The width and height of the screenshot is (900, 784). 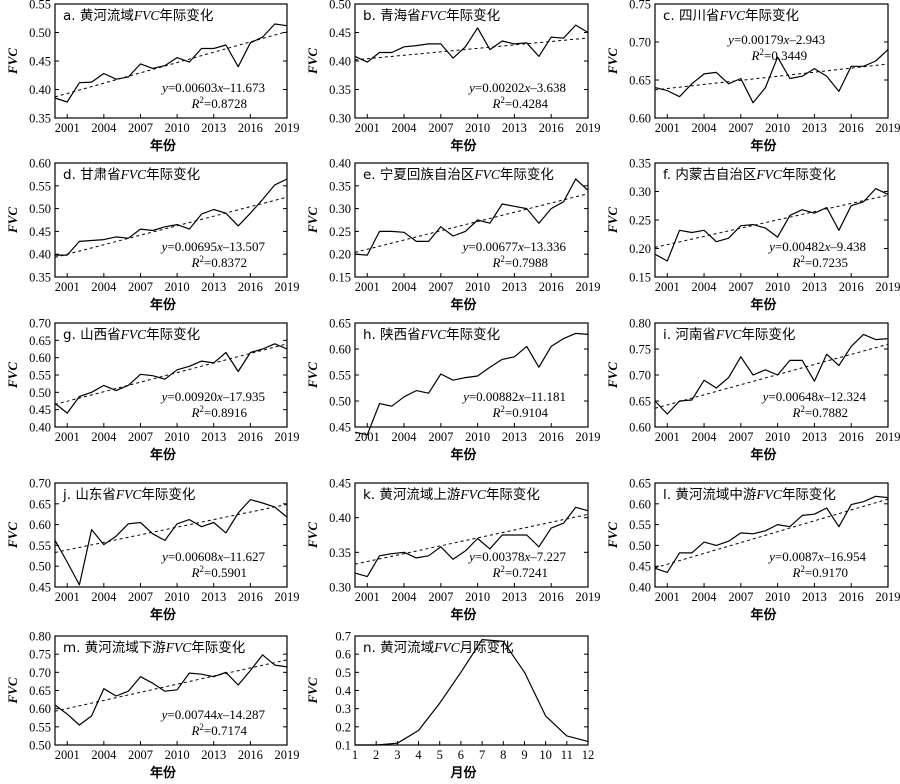 What do you see at coordinates (514, 246) in the screenshot?
I see `regression-equation: y=0.00677x–13.336` at bounding box center [514, 246].